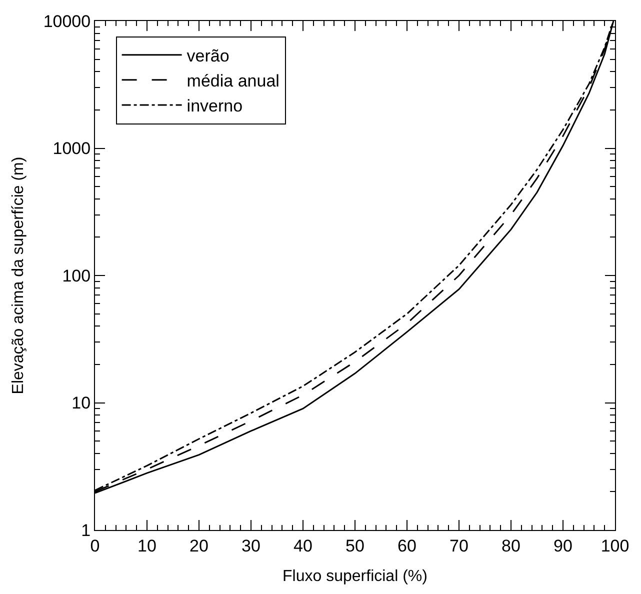 The image size is (641, 594). What do you see at coordinates (251, 546) in the screenshot?
I see `x-tick-label: 30` at bounding box center [251, 546].